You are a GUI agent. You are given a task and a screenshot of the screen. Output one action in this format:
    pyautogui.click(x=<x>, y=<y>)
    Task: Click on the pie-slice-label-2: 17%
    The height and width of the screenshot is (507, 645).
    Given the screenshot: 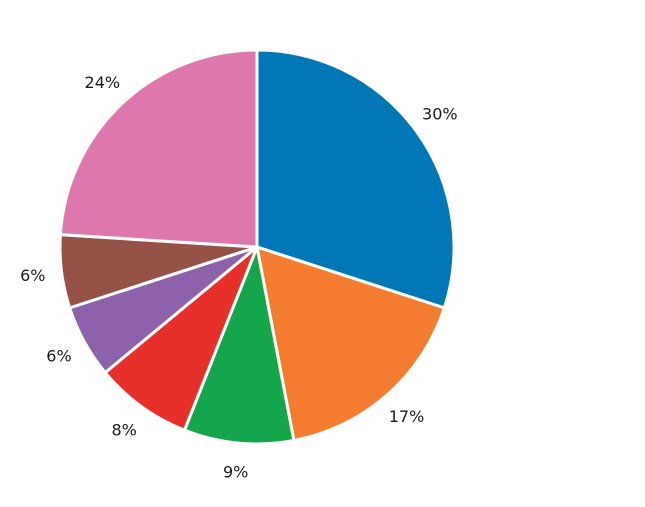 What is the action you would take?
    pyautogui.click(x=407, y=416)
    